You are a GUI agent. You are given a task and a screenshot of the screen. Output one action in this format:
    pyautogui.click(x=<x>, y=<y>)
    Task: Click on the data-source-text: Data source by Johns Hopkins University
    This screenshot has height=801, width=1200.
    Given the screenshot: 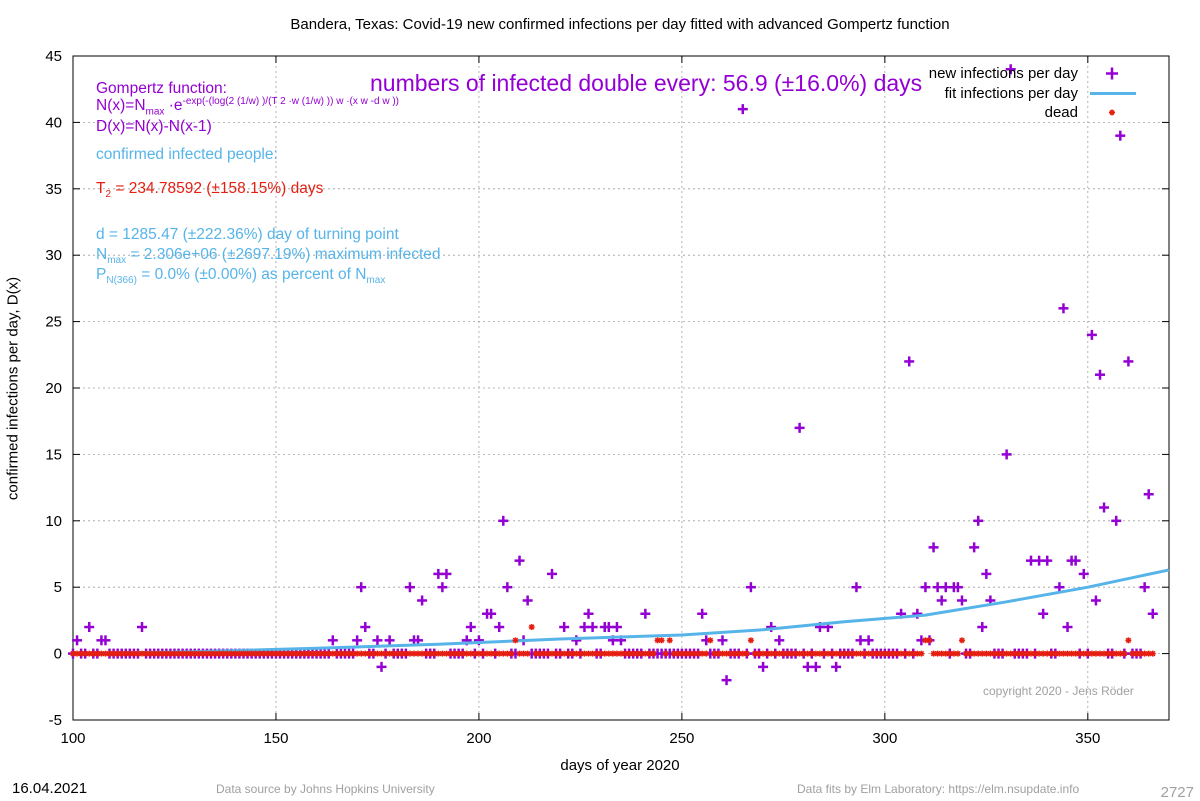 What is the action you would take?
    pyautogui.click(x=325, y=789)
    